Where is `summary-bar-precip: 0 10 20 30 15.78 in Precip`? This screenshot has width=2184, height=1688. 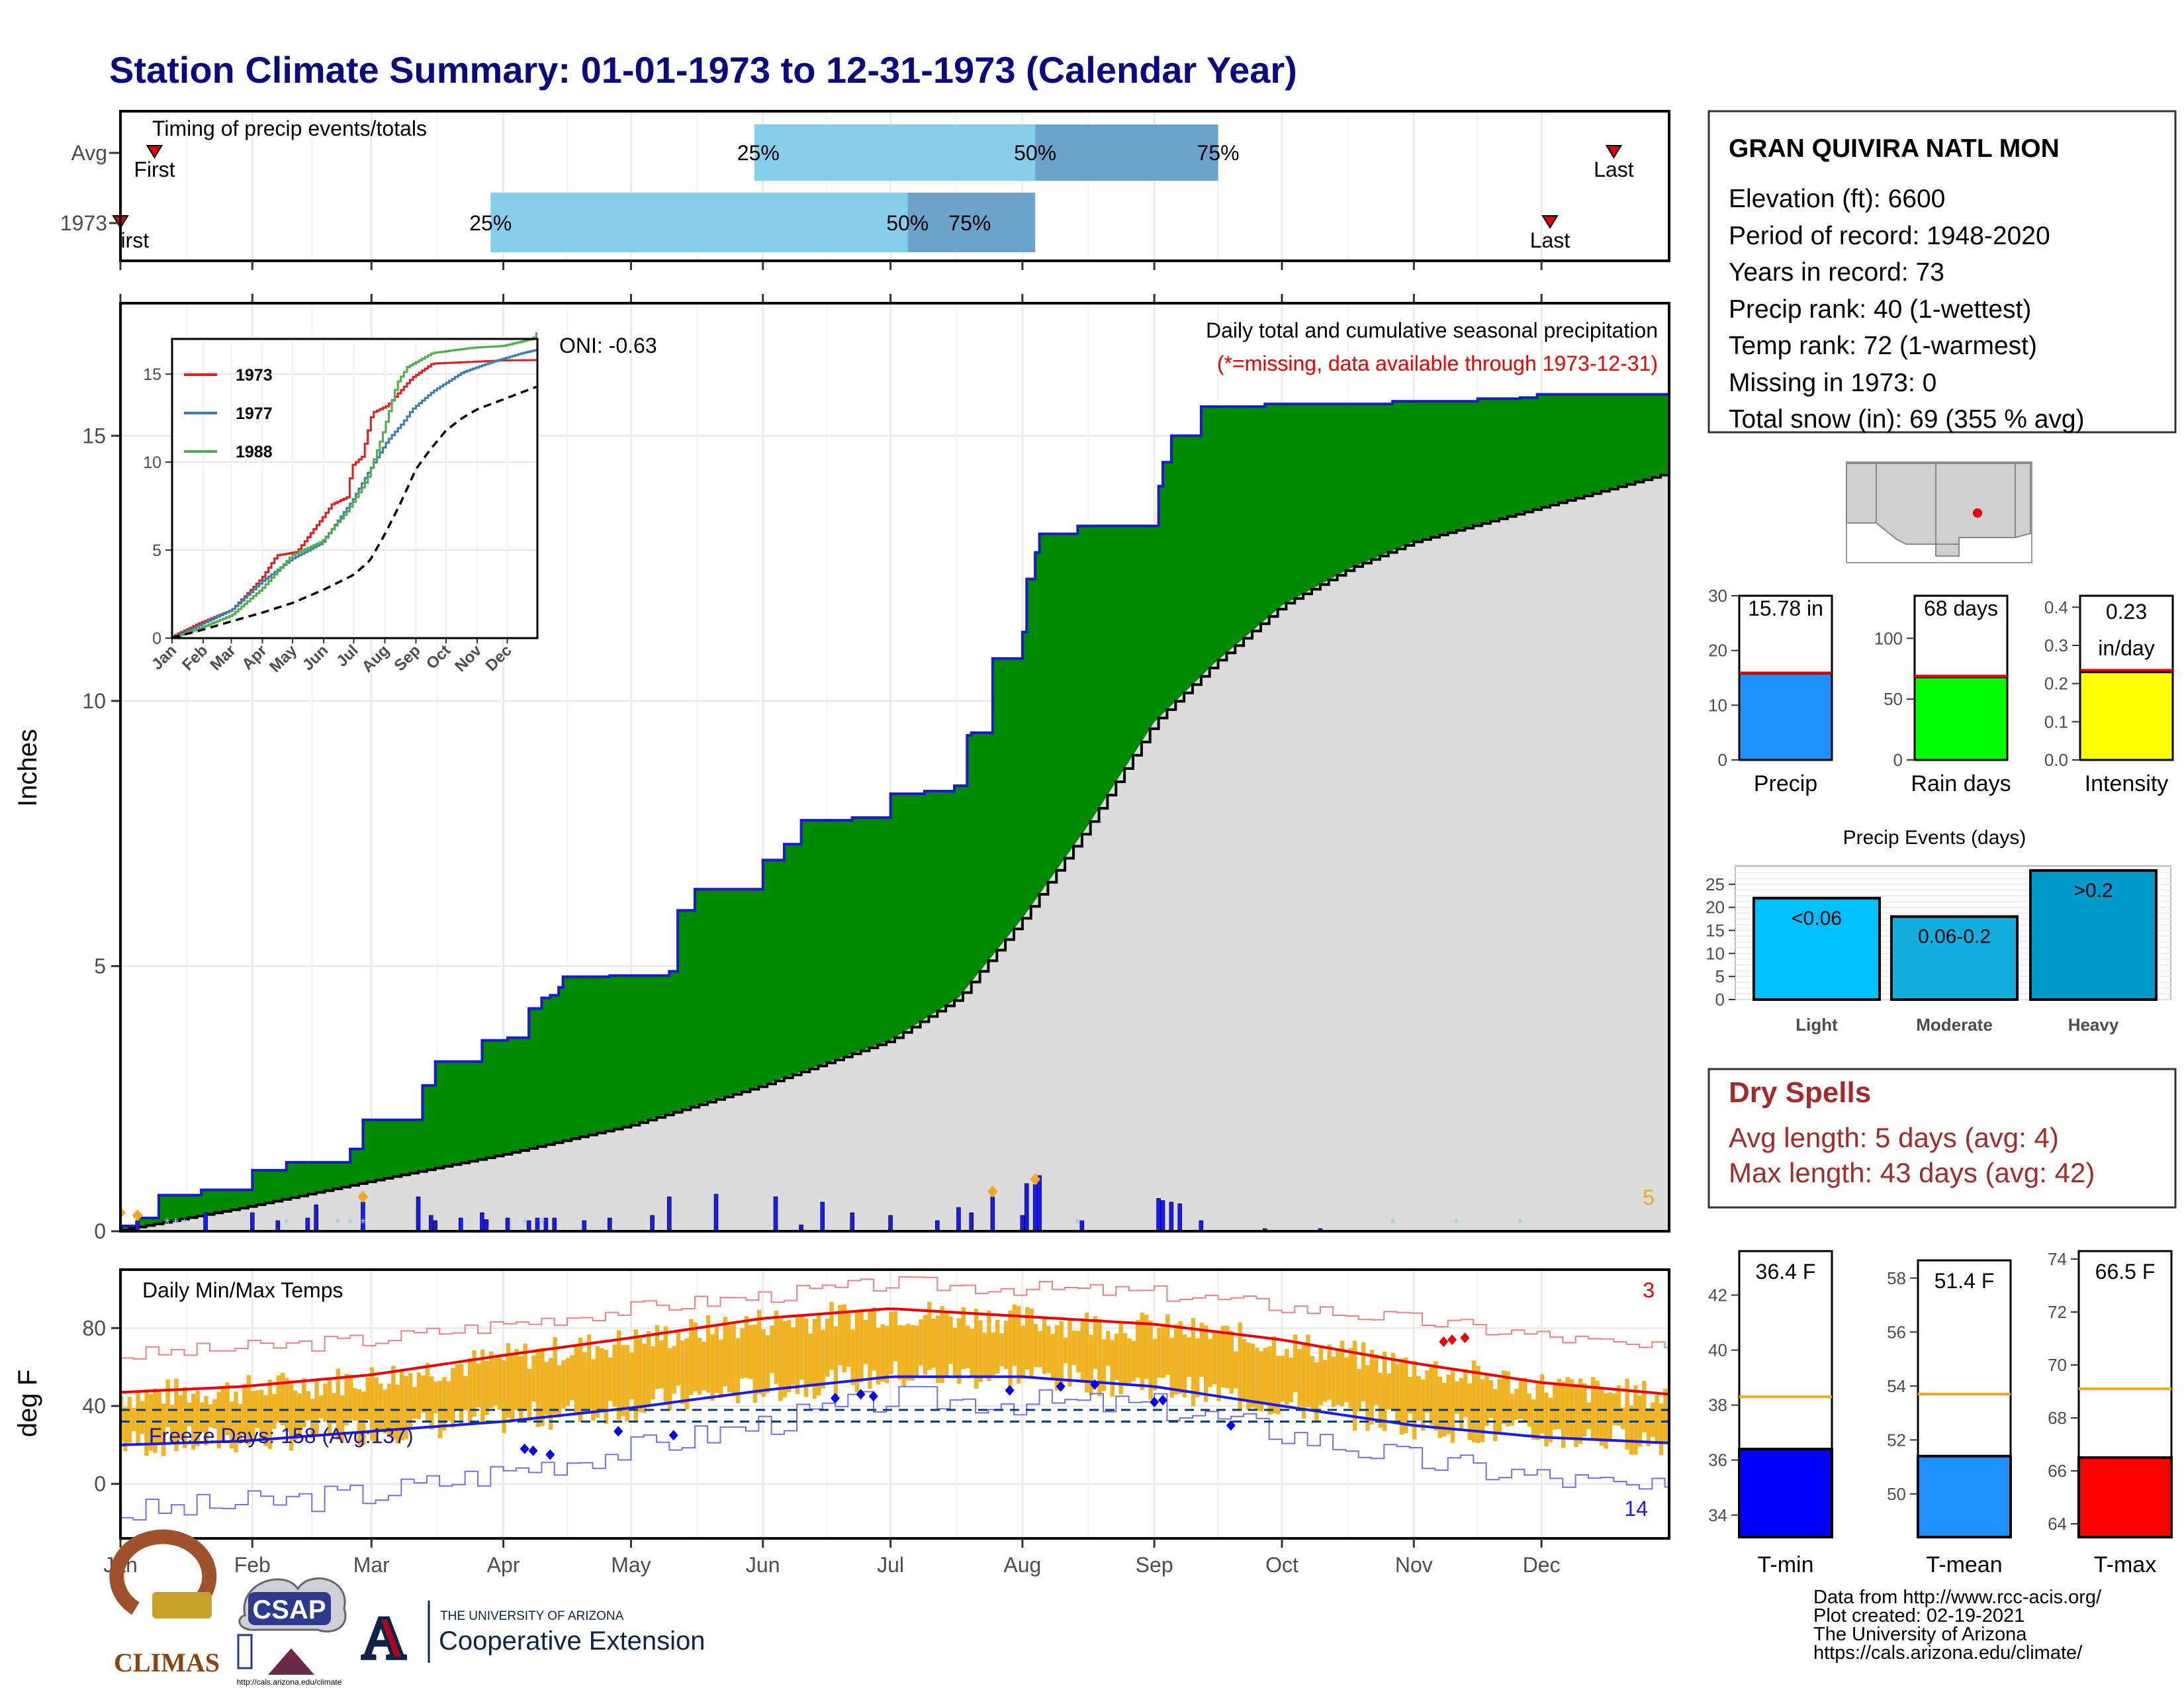 summary-bar-precip: 0 10 20 30 15.78 in Precip is located at coordinates (1770, 691).